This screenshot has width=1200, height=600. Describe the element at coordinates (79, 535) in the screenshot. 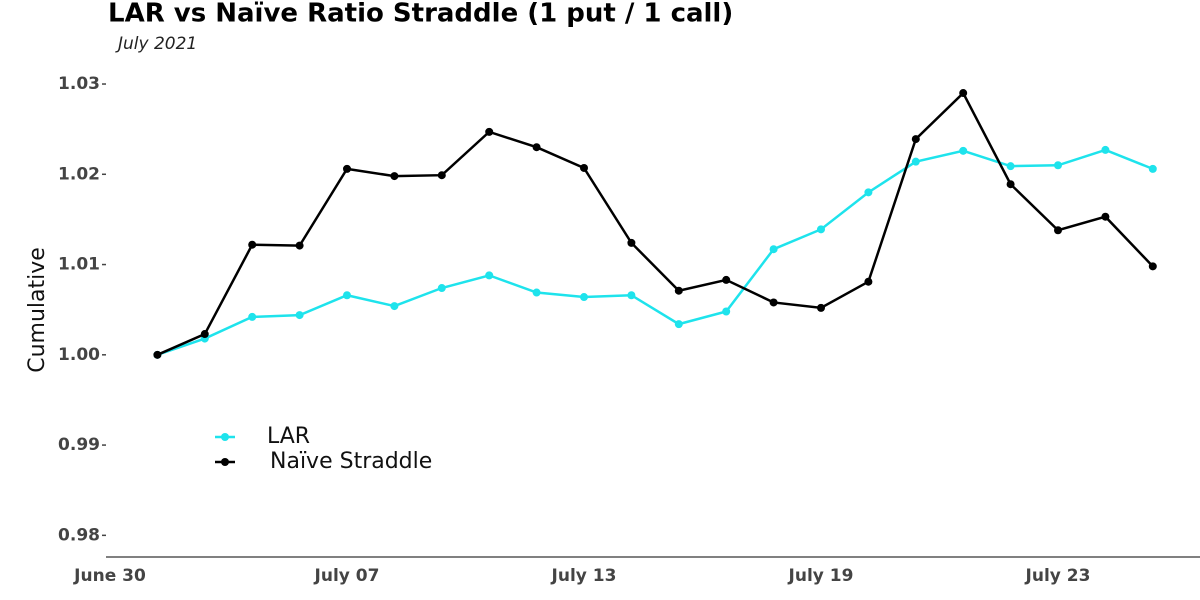

I see `y-tick-label: 0.98` at that location.